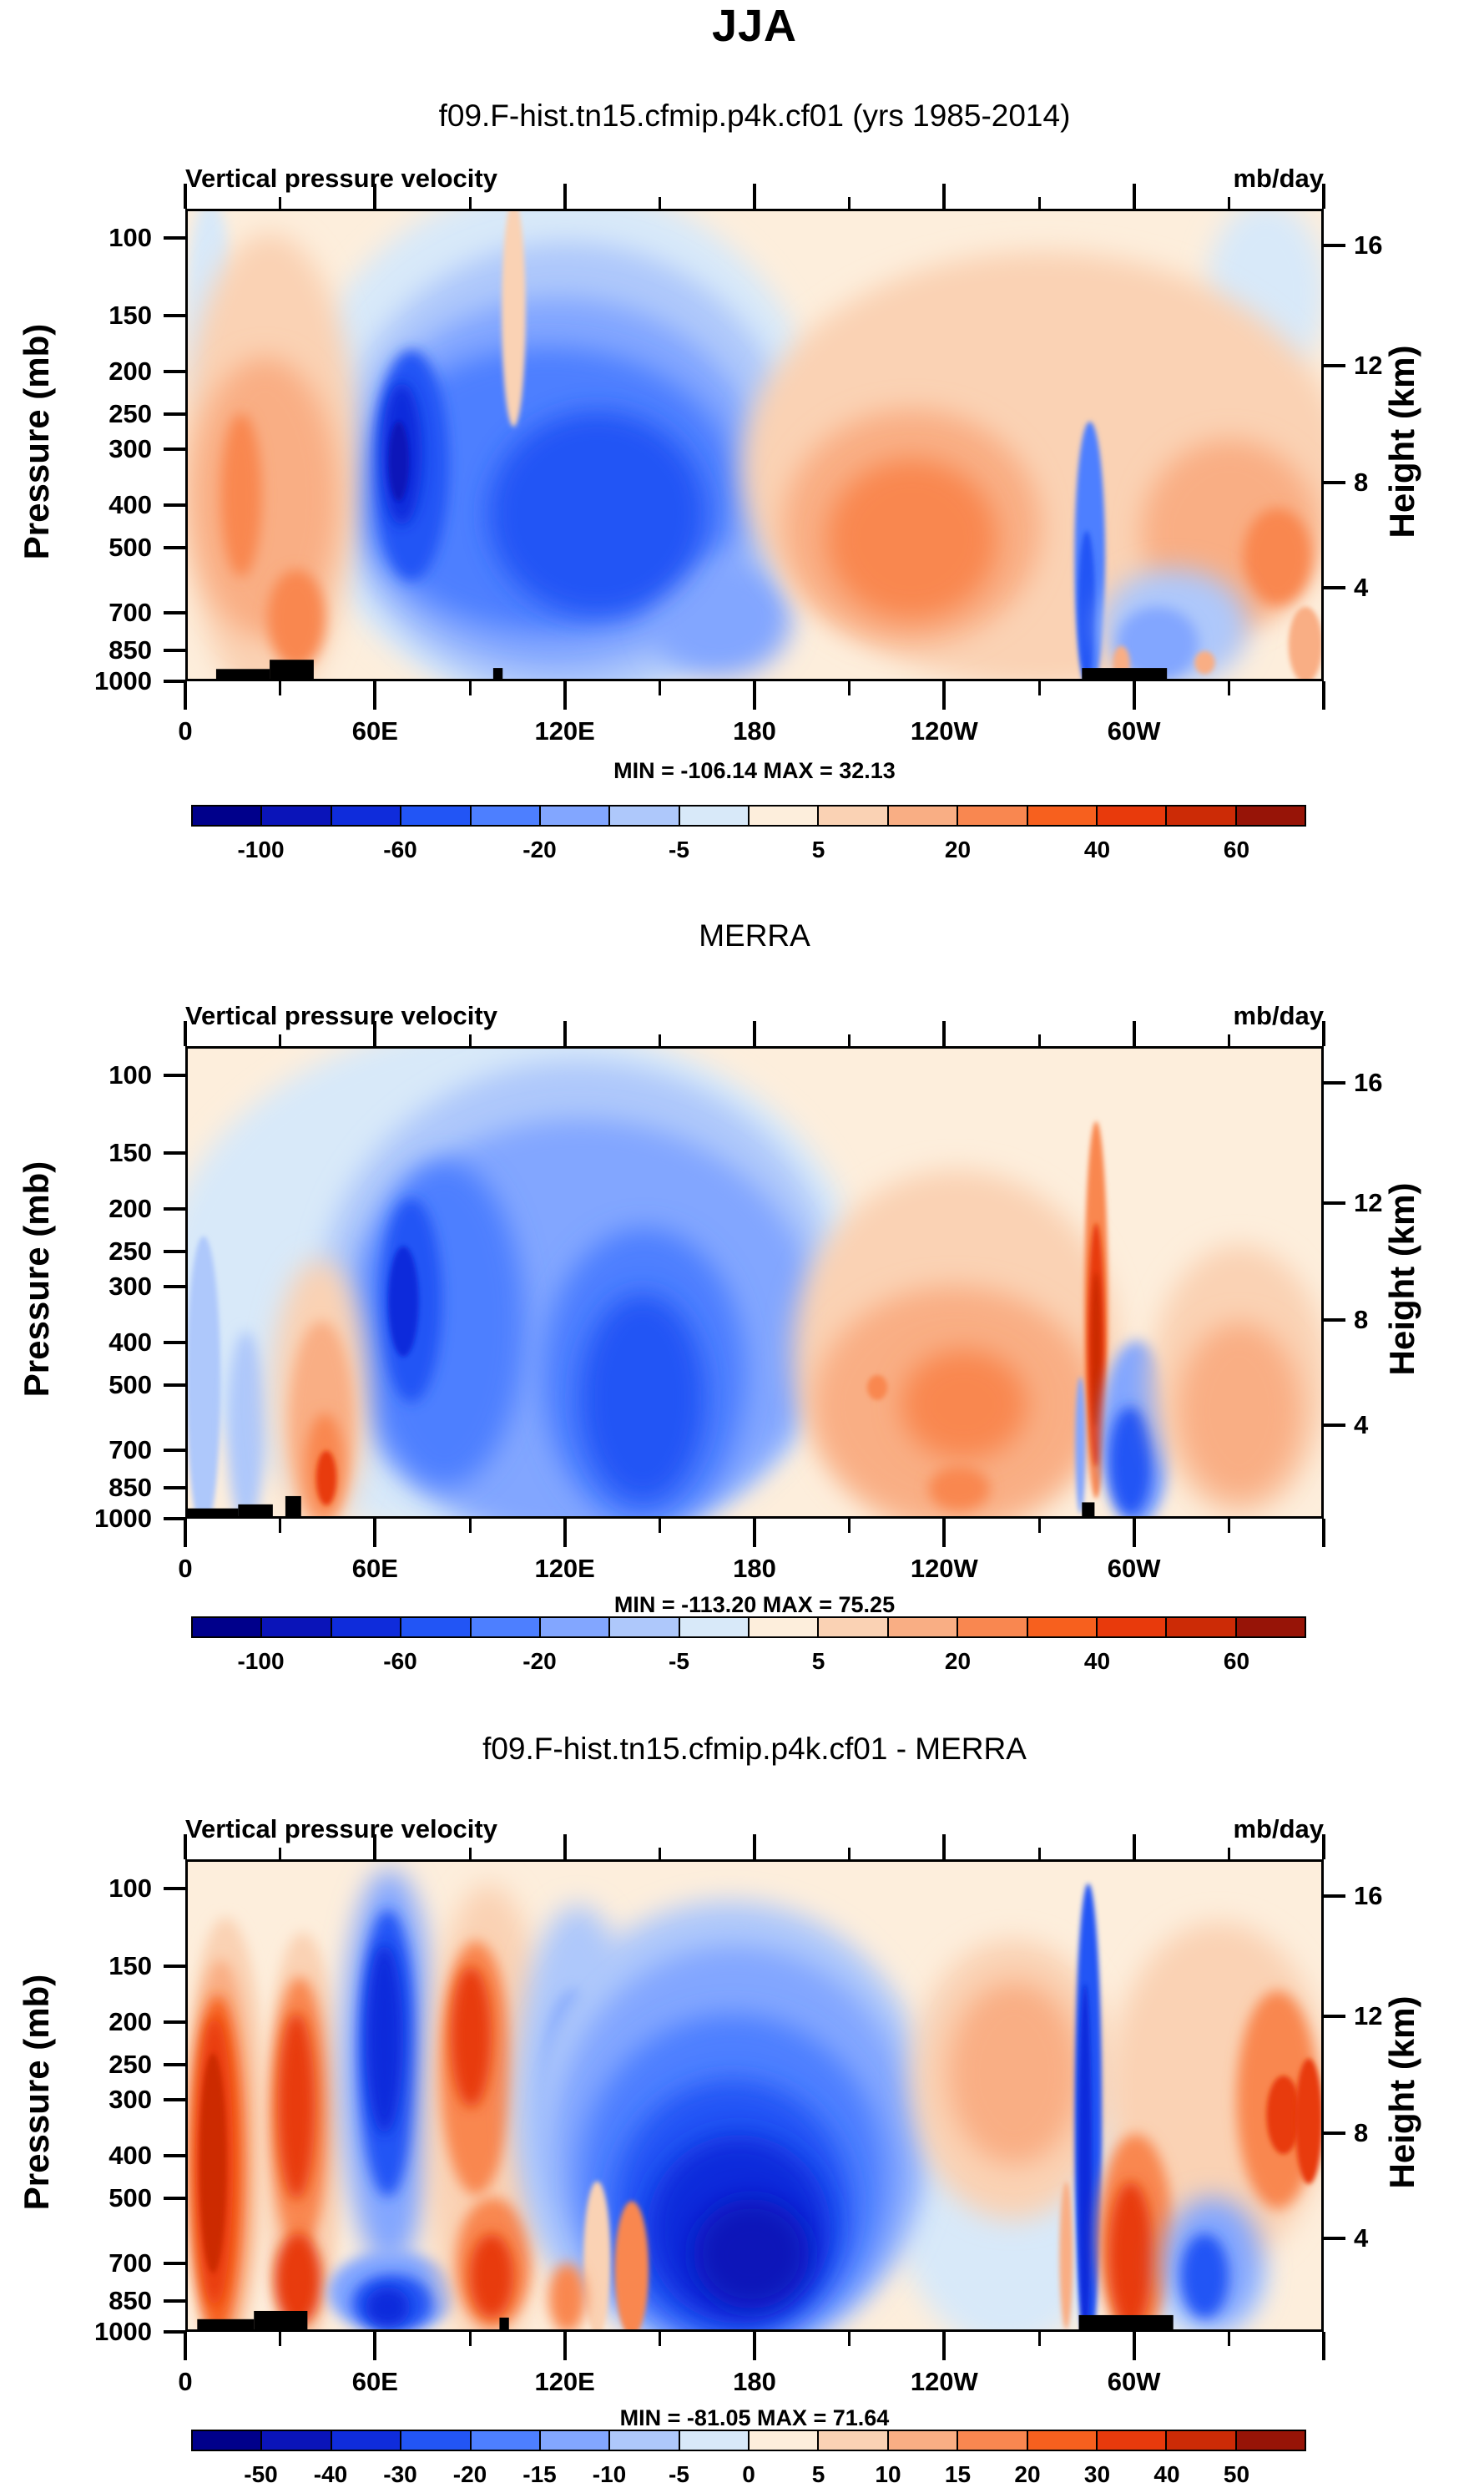  Describe the element at coordinates (944, 731) in the screenshot. I see `x-tick-label: 120W` at that location.